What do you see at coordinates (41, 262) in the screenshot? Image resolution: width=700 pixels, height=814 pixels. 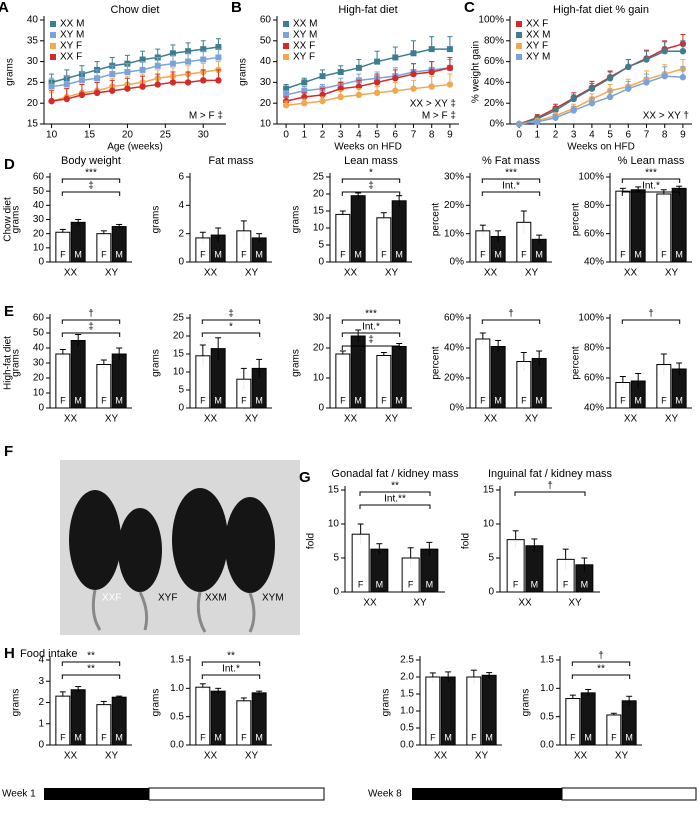 I see `y-tick-label: 0` at bounding box center [41, 262].